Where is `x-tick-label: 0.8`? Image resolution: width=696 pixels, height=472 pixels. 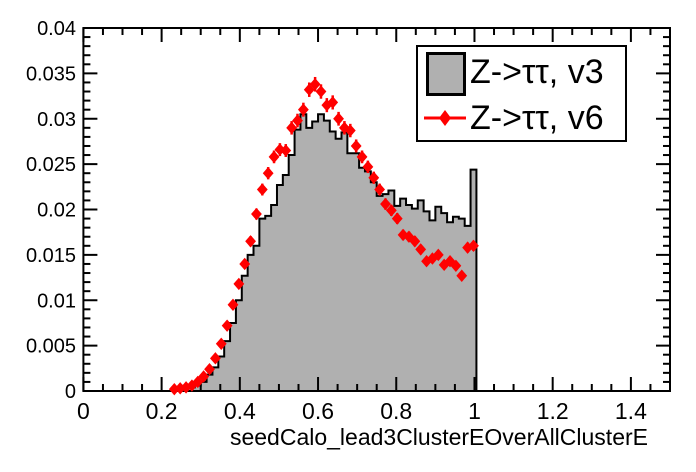
x-tick-label: 0.8 is located at coordinates (396, 411).